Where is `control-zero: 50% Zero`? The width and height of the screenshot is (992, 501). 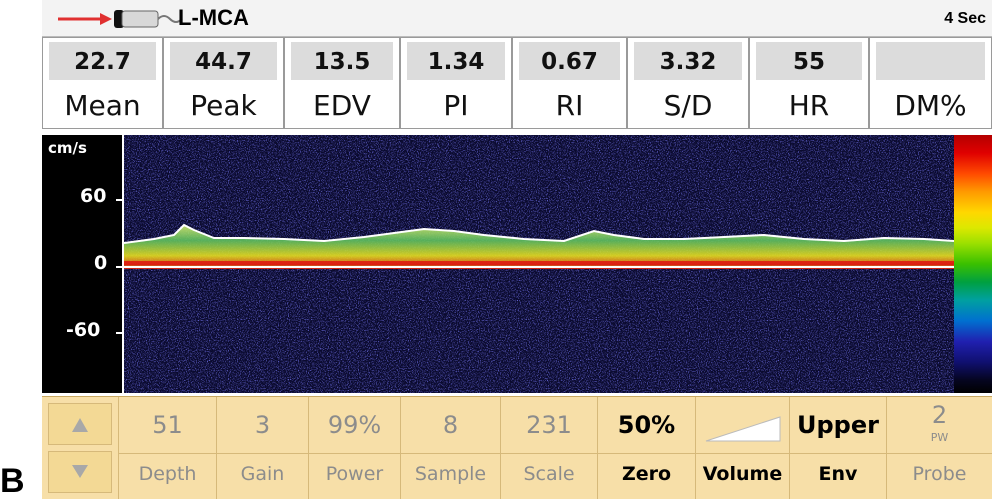
control-zero: 50% Zero is located at coordinates (646, 448).